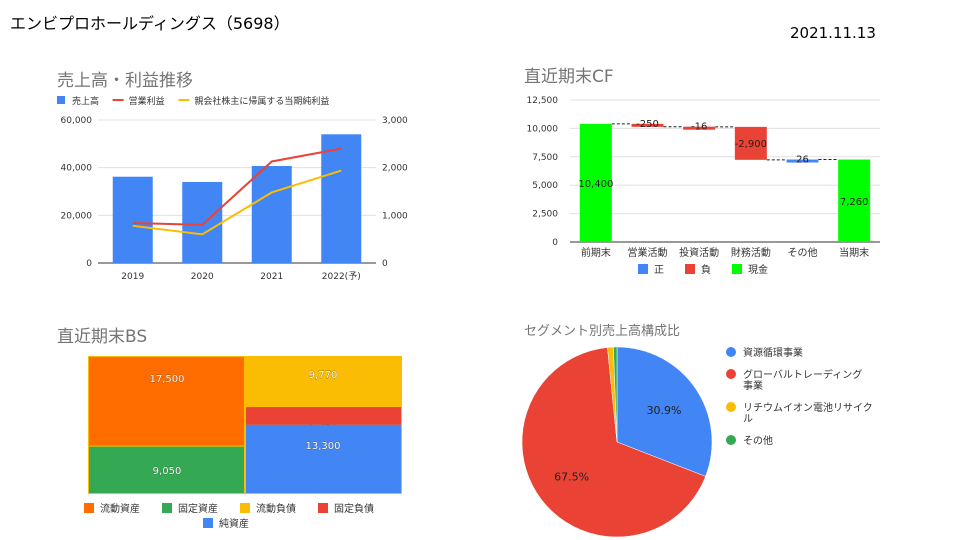 This screenshot has width=960, height=540. What do you see at coordinates (751, 252) in the screenshot?
I see `x-tick-label: 財務活動` at bounding box center [751, 252].